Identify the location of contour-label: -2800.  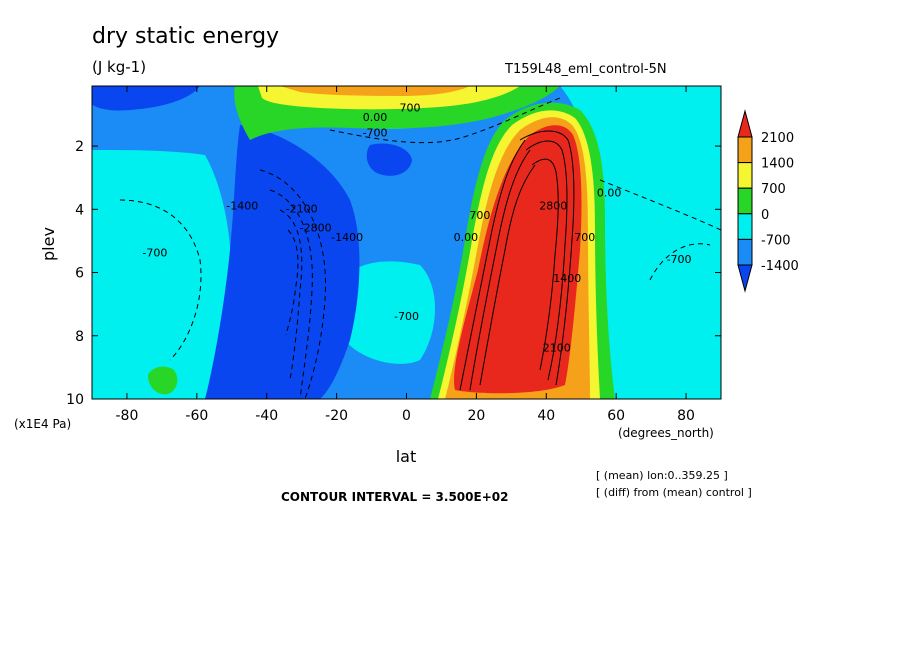
(316, 227).